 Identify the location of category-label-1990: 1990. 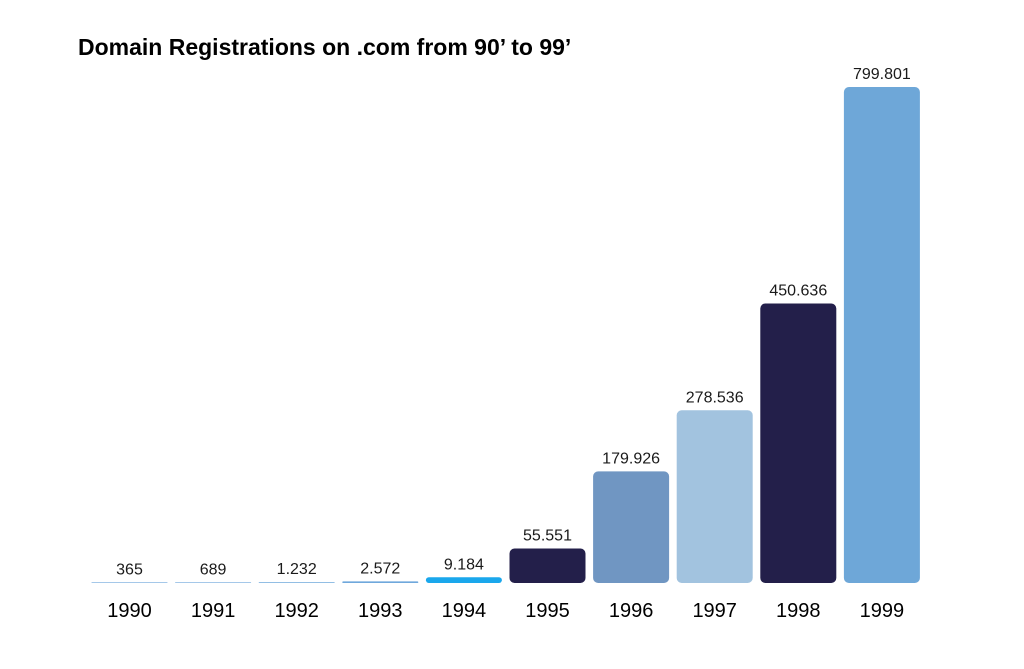
(129, 611).